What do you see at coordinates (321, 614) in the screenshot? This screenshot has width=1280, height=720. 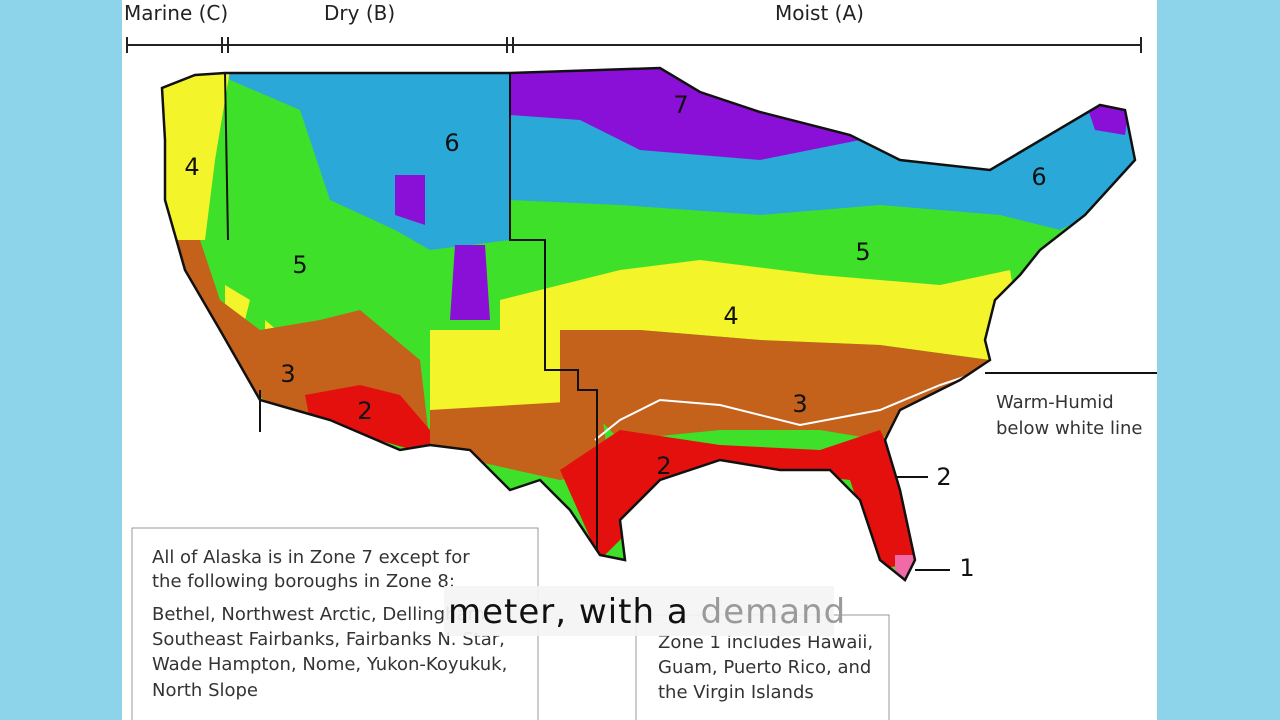 I see `alaska-note: Bethel, Northwest Arctic, Dellingham,` at bounding box center [321, 614].